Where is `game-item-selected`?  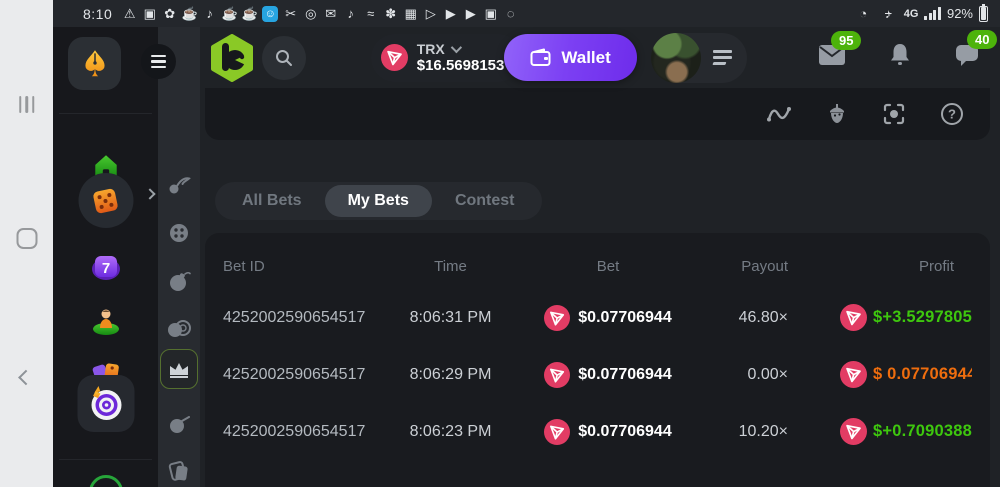
game-item-selected is located at coordinates (179, 369).